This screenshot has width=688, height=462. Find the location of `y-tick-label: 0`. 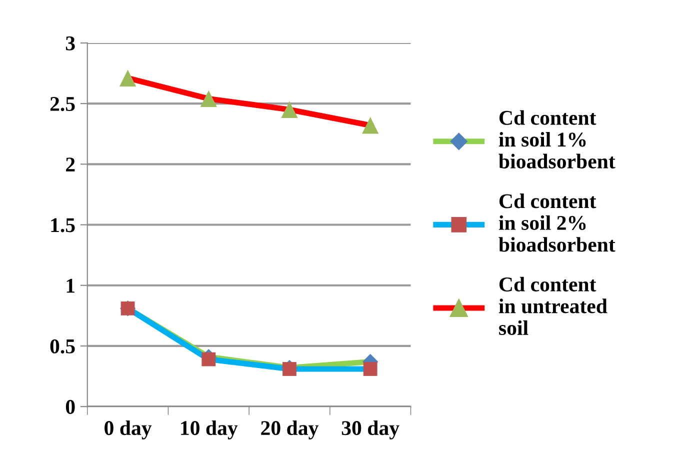

y-tick-label: 0 is located at coordinates (70, 407).